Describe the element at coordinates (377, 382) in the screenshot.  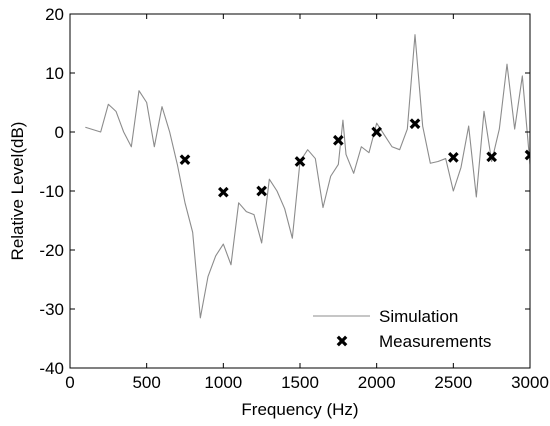
I see `x-tick-label: 2000` at that location.